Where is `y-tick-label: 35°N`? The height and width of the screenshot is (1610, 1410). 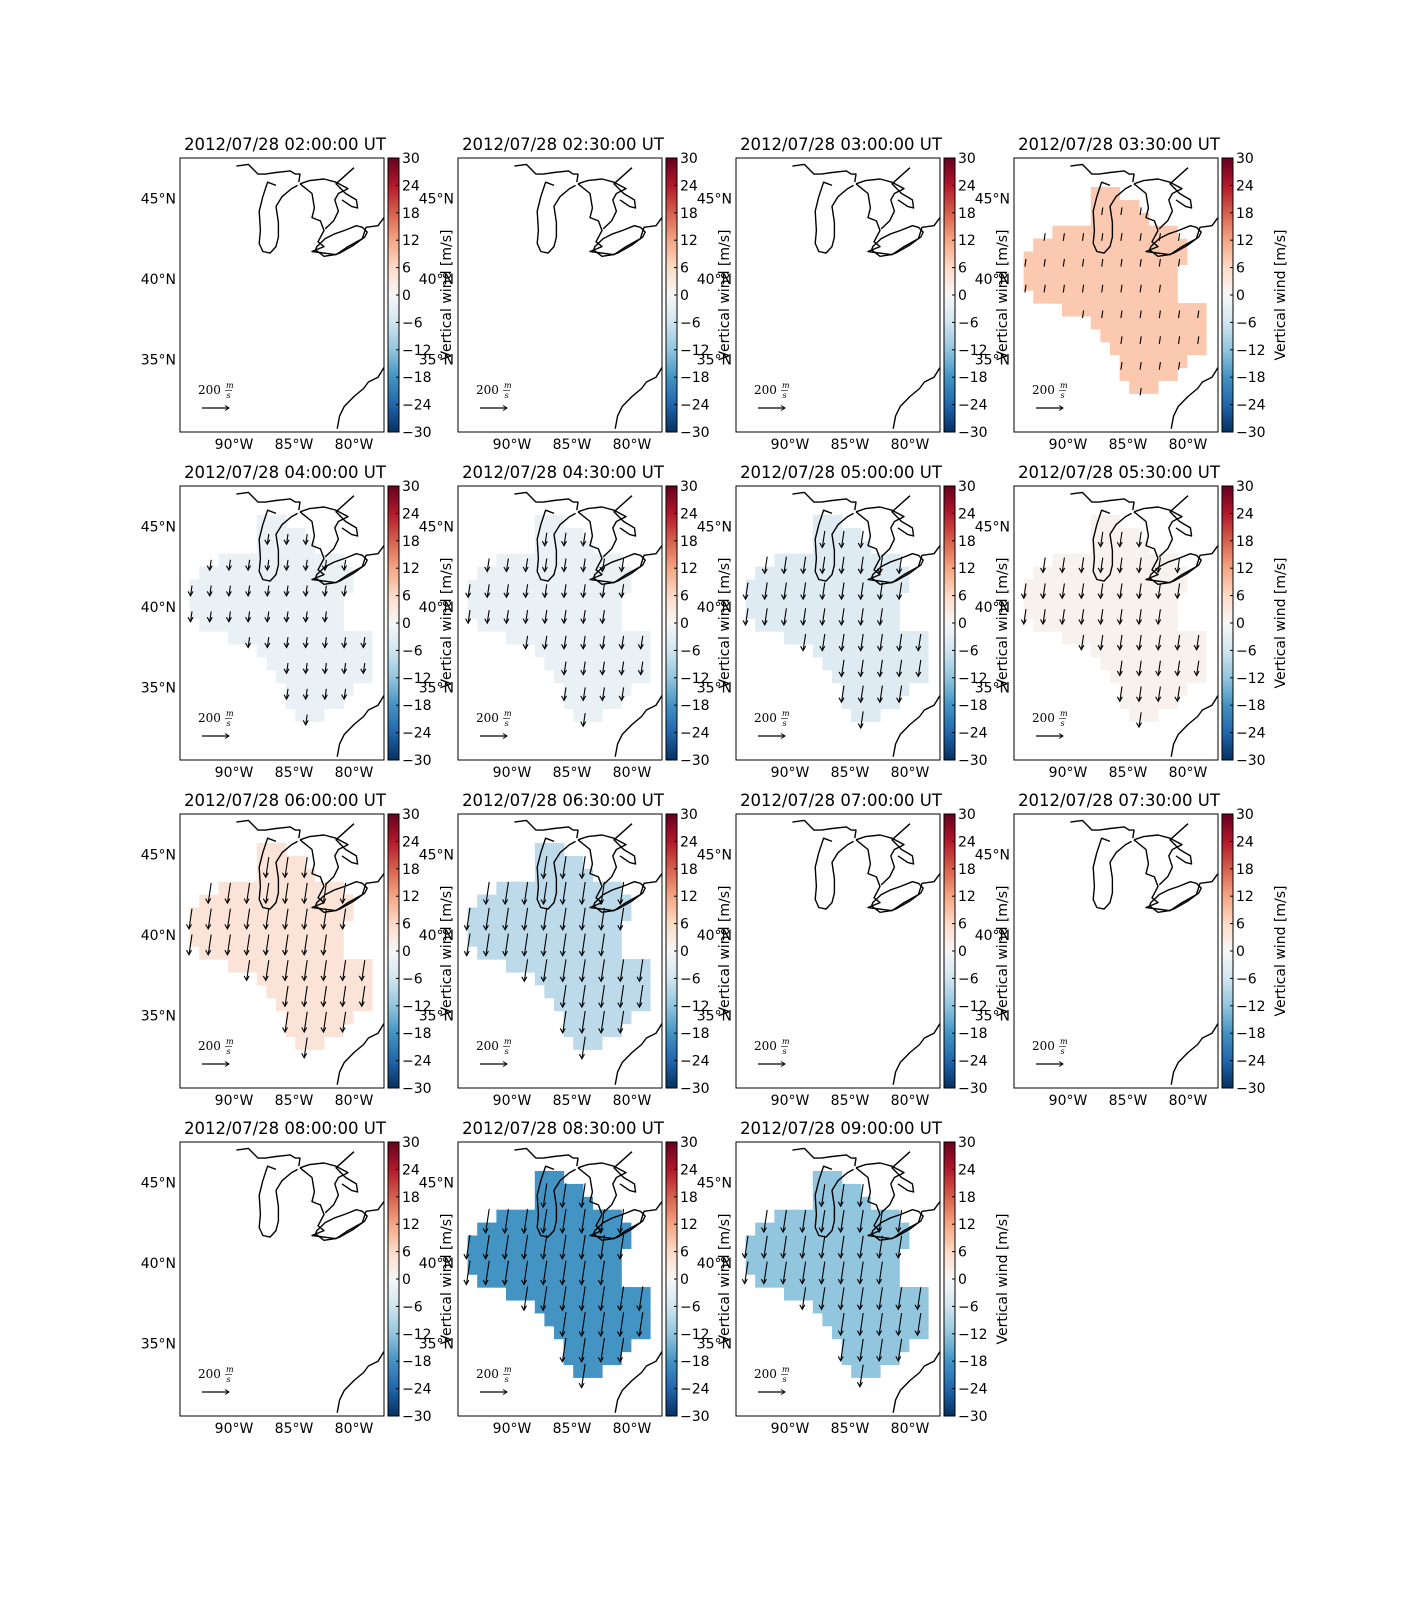
y-tick-label: 35°N is located at coordinates (714, 1016).